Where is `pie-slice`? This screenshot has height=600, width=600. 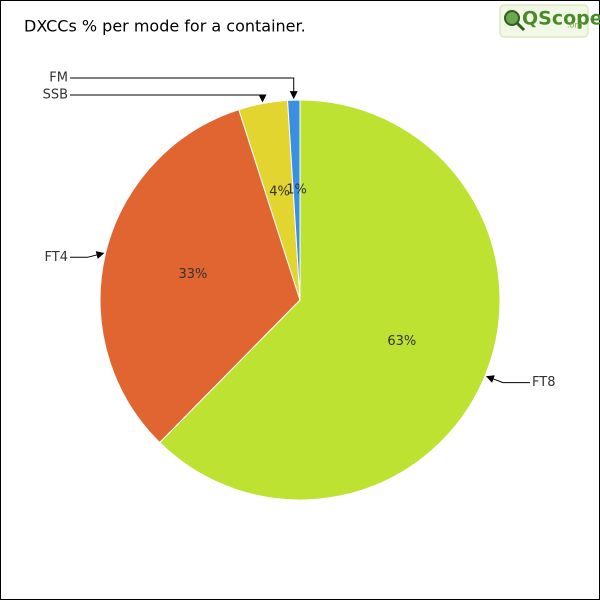 pie-slice is located at coordinates (294, 200).